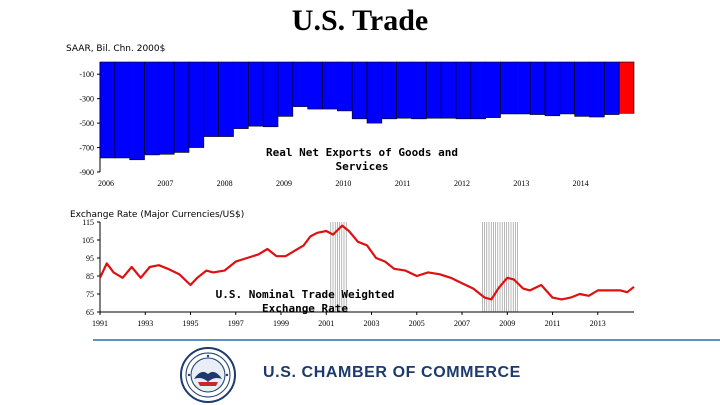 This screenshot has width=720, height=405. What do you see at coordinates (90, 276) in the screenshot?
I see `line-y-tick-label: 85` at bounding box center [90, 276].